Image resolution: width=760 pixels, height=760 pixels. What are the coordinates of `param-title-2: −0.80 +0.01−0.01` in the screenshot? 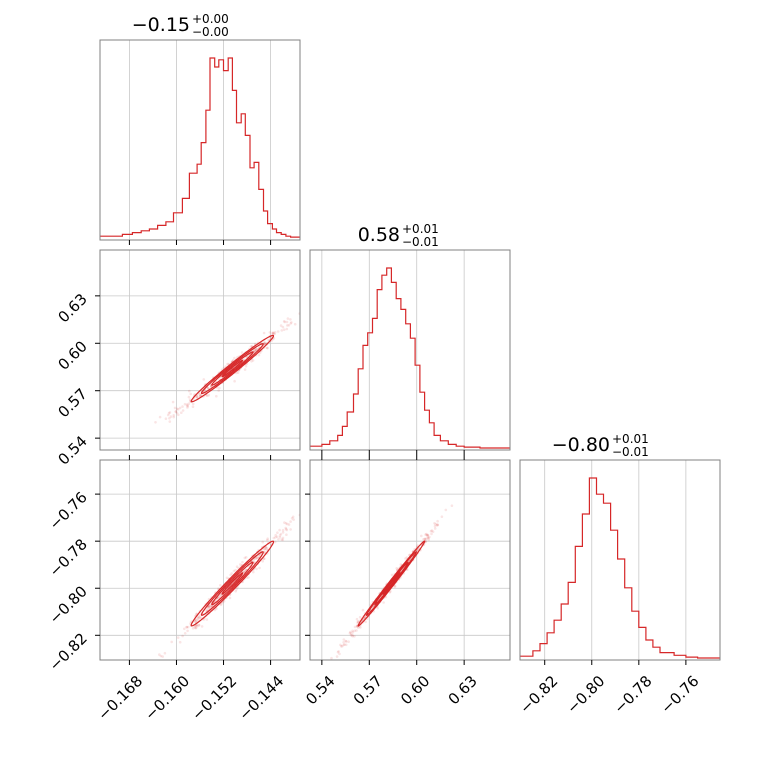 It's located at (600, 445).